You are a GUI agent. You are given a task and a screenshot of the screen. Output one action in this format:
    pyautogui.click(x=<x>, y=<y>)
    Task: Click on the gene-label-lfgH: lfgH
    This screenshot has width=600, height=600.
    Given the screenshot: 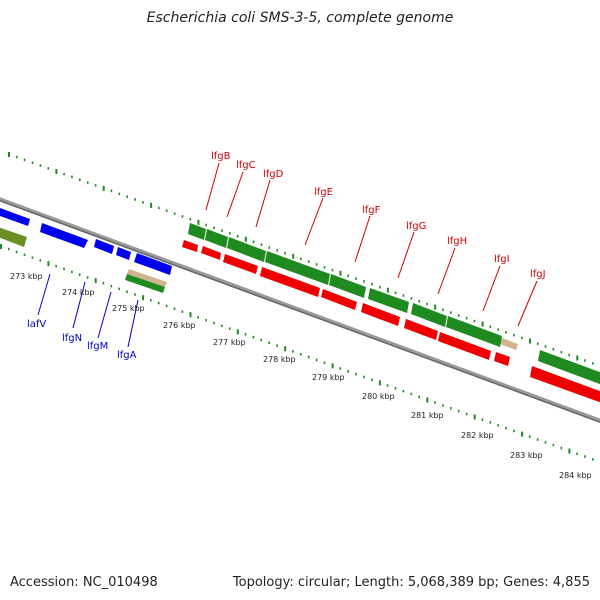 What is the action you would take?
    pyautogui.click(x=457, y=241)
    